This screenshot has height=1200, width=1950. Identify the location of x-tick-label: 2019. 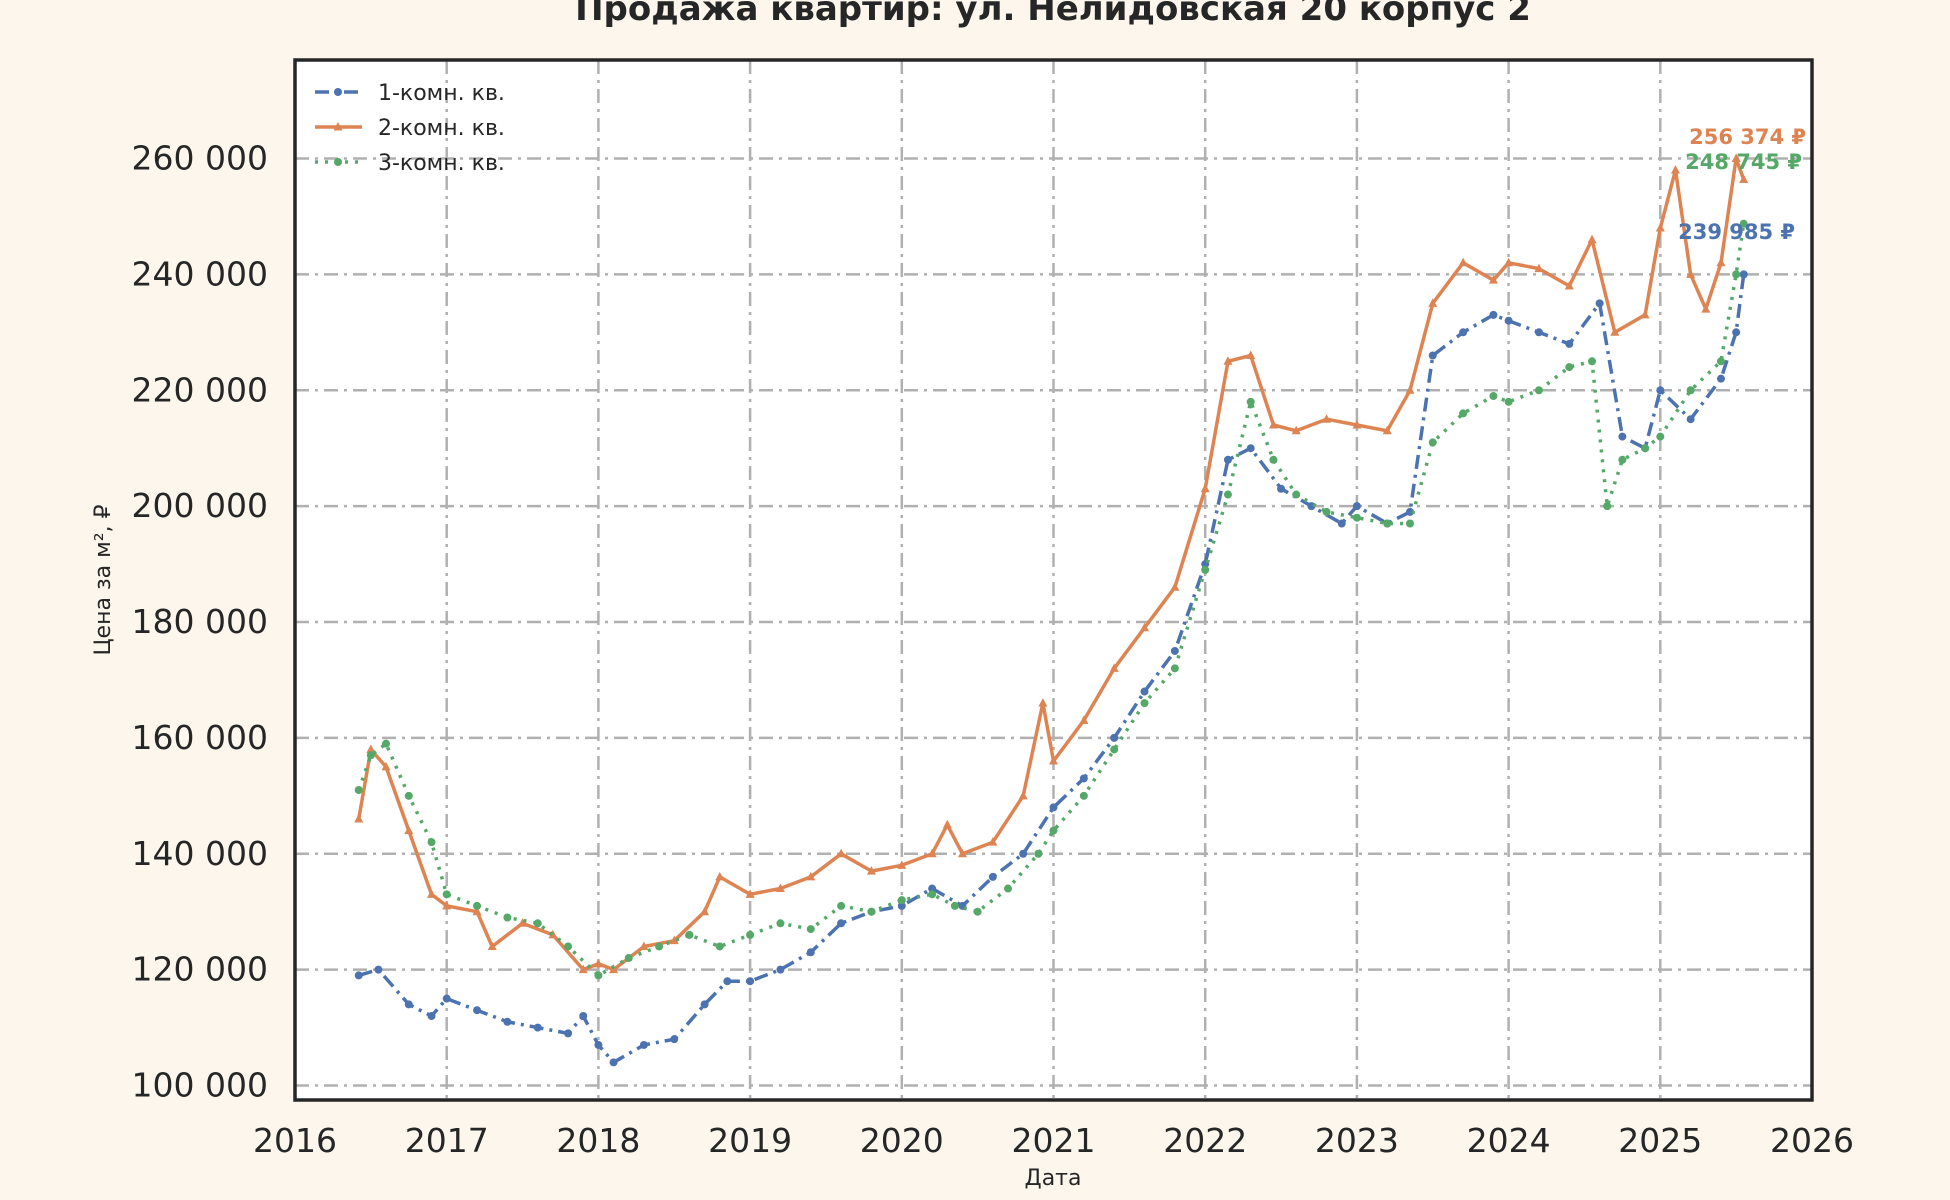
(750, 1140).